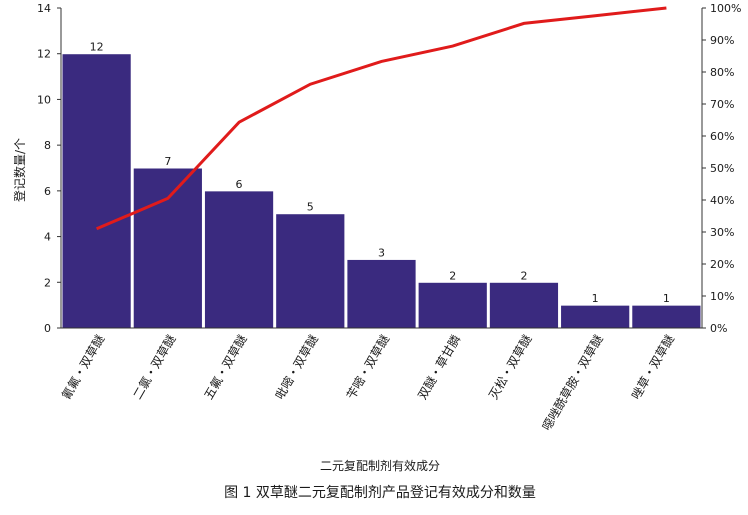  What do you see at coordinates (97, 47) in the screenshot?
I see `bar-value-label: 12` at bounding box center [97, 47].